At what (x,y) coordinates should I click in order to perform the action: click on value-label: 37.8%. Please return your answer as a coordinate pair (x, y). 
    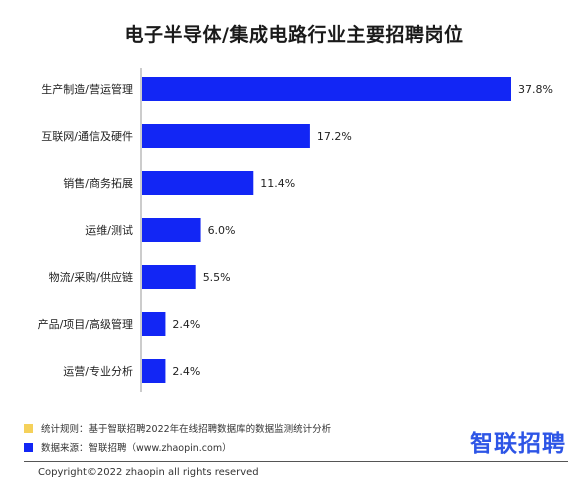
    Looking at the image, I should click on (535, 89).